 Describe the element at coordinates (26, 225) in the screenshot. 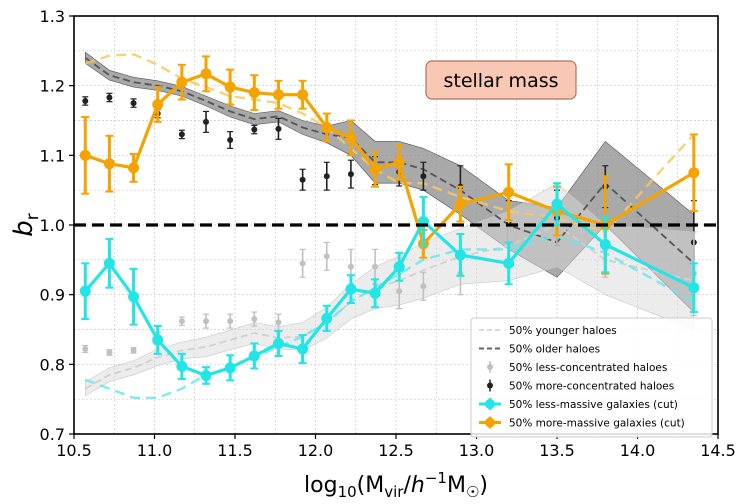

I see `y-axis-label: br` at that location.